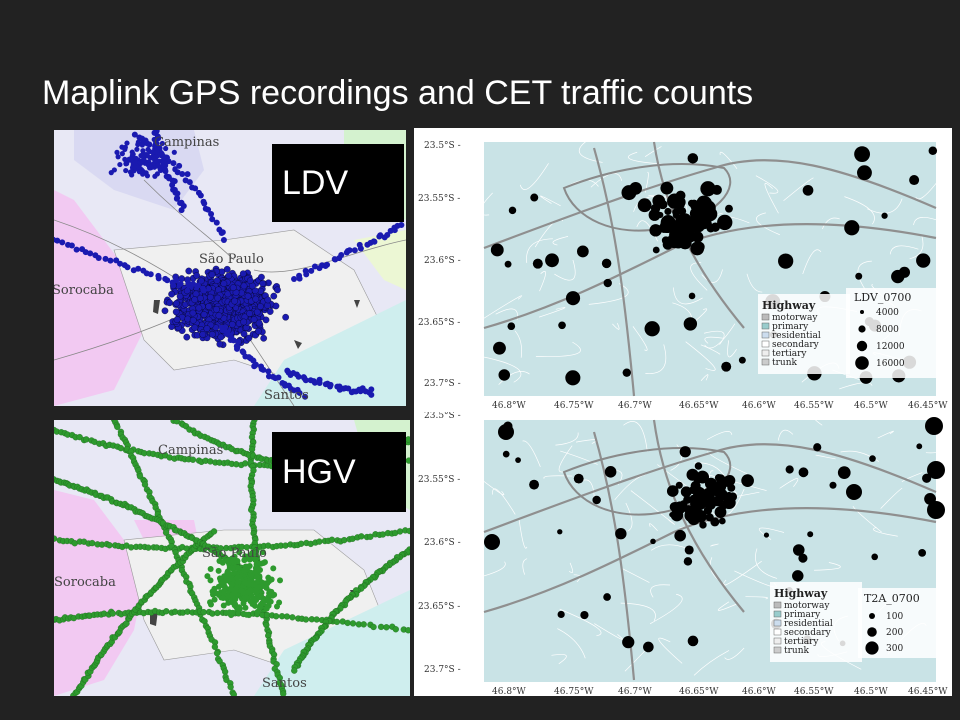 This screenshot has height=720, width=960. What do you see at coordinates (231, 259) in the screenshot?
I see `city-label-sao-paulo: São Paulo` at bounding box center [231, 259].